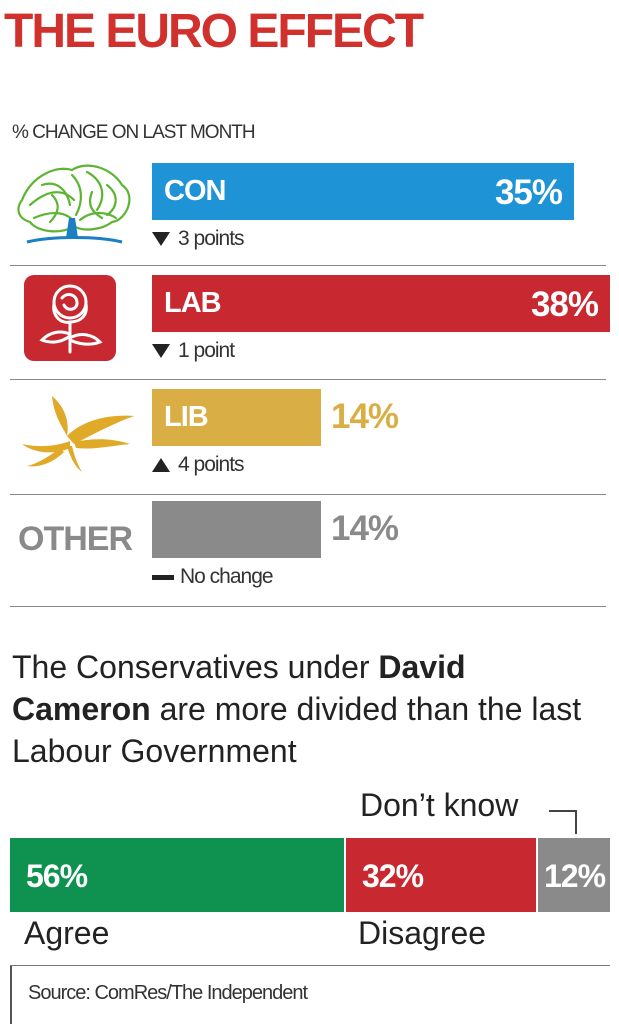 The width and height of the screenshot is (619, 1024). I want to click on party-row-other: OTHER 14% No change, so click(303, 553).